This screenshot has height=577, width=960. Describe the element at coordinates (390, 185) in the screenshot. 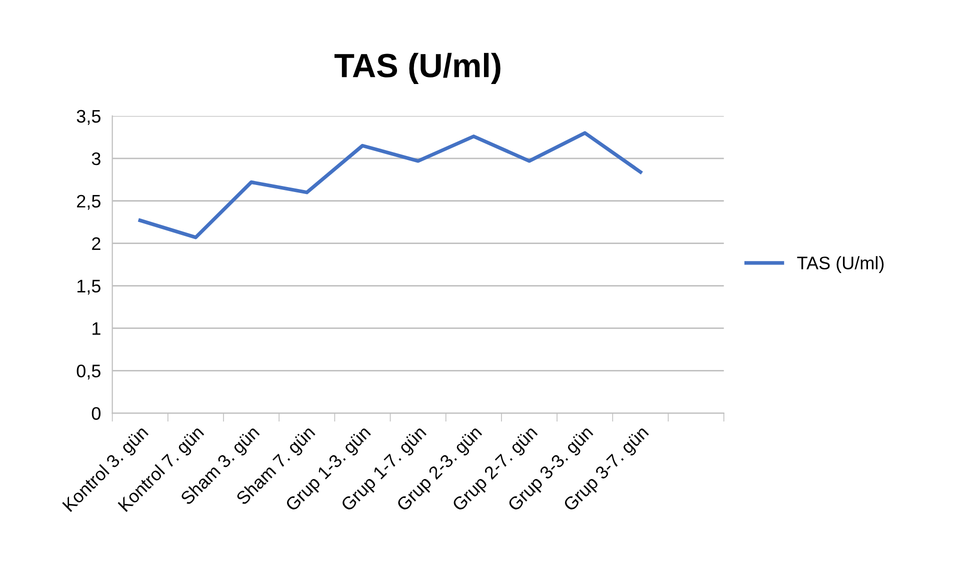

I see `line-series` at that location.